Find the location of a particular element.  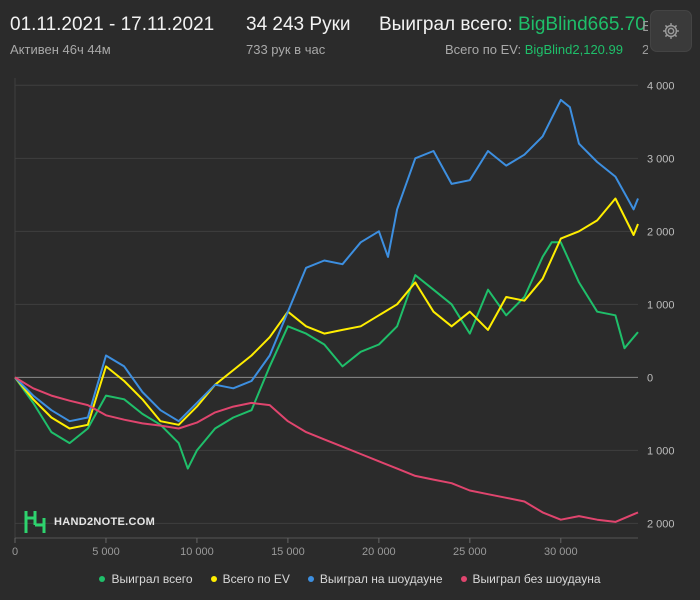

legend-label: Выиграл на шоудауне is located at coordinates (381, 579).